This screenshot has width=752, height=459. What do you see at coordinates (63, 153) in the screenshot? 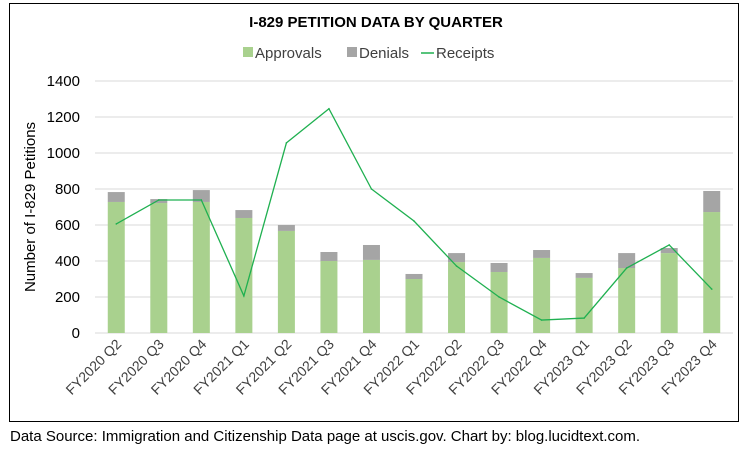
I see `y-tick-label: 1000` at bounding box center [63, 153].